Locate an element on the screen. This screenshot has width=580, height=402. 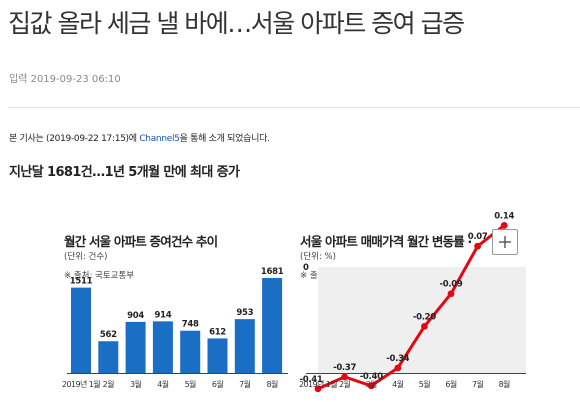
data-label: 953 is located at coordinates (244, 313).